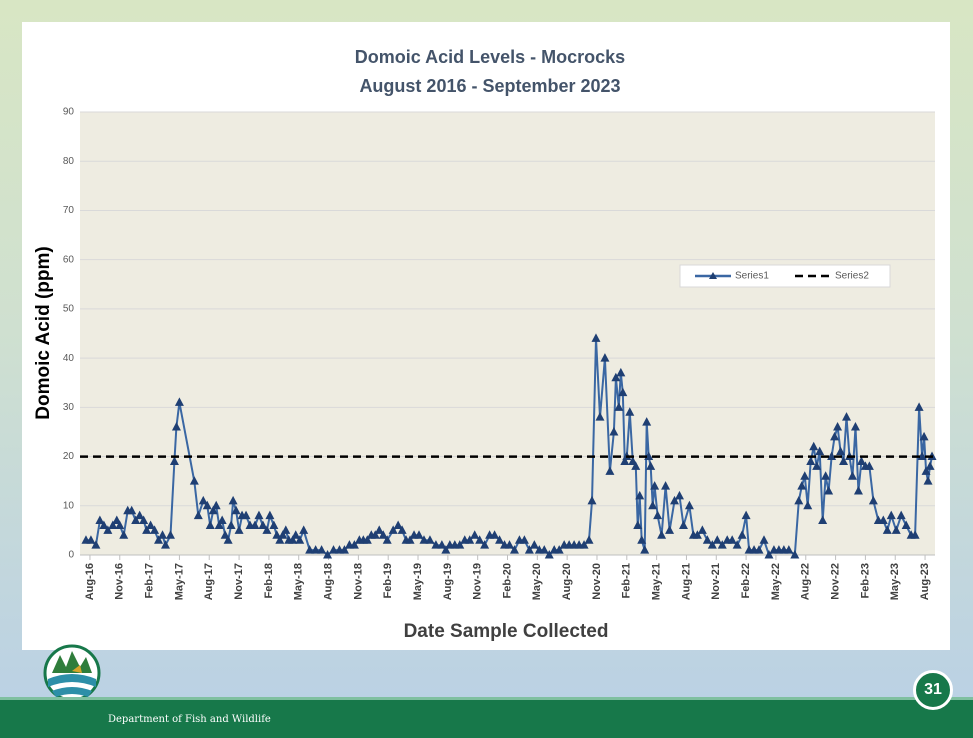 The height and width of the screenshot is (738, 973). I want to click on x-tick-label: Feb-18, so click(269, 580).